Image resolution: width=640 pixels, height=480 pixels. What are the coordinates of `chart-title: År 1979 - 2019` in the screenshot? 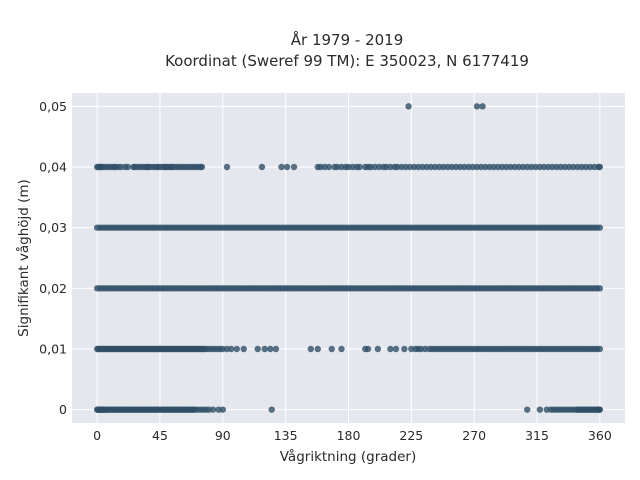 It's located at (347, 39).